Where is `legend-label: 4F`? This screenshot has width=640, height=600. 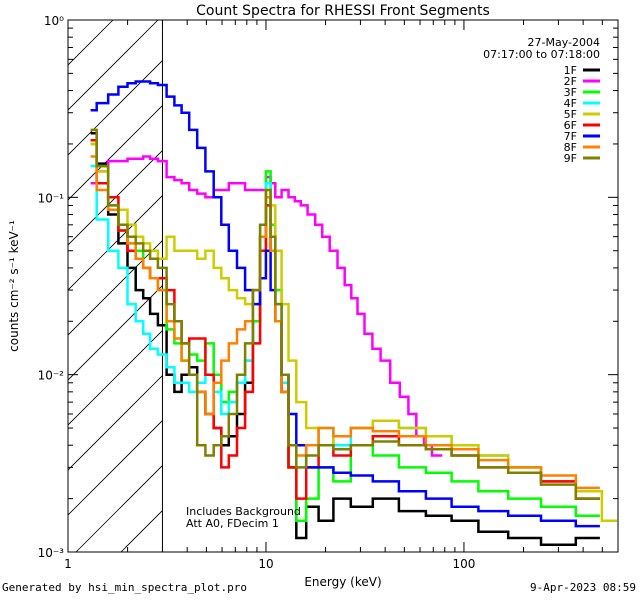
legend-label: 4F is located at coordinates (570, 103).